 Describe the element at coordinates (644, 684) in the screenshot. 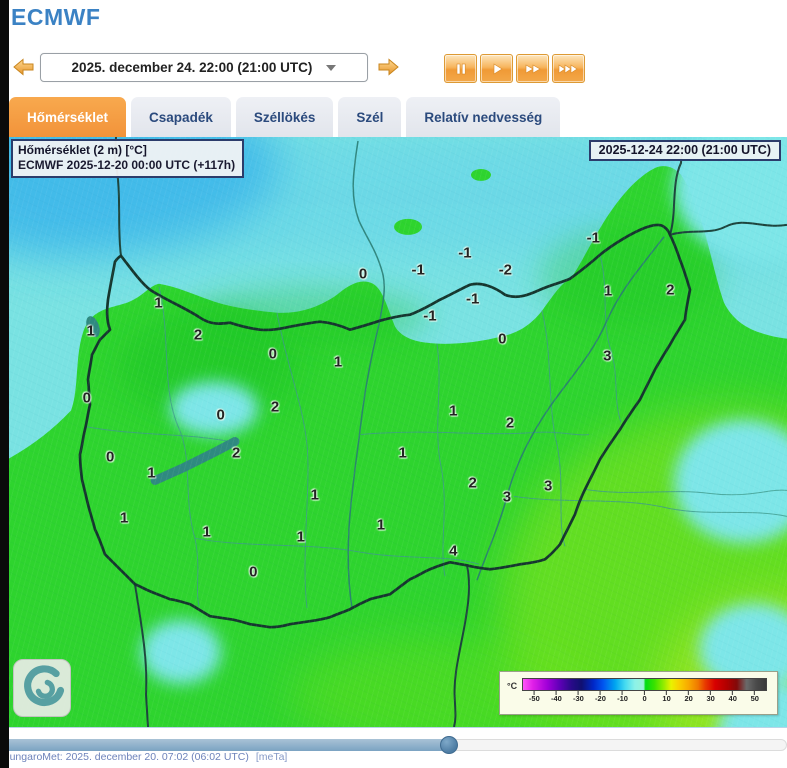

I see `legend-gradient-bar` at that location.